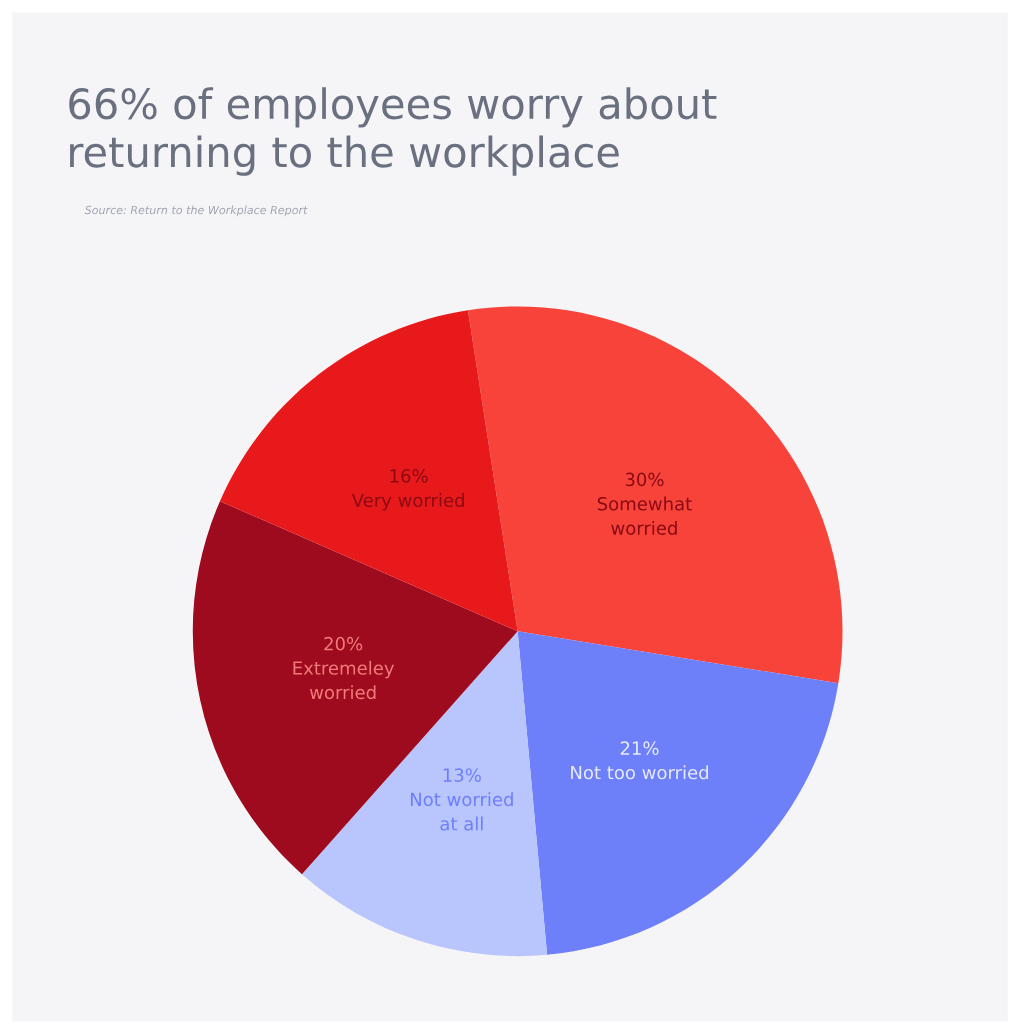 This screenshot has height=1034, width=1020. What do you see at coordinates (343, 680) in the screenshot?
I see `slice-label: Extremeley worried` at bounding box center [343, 680].